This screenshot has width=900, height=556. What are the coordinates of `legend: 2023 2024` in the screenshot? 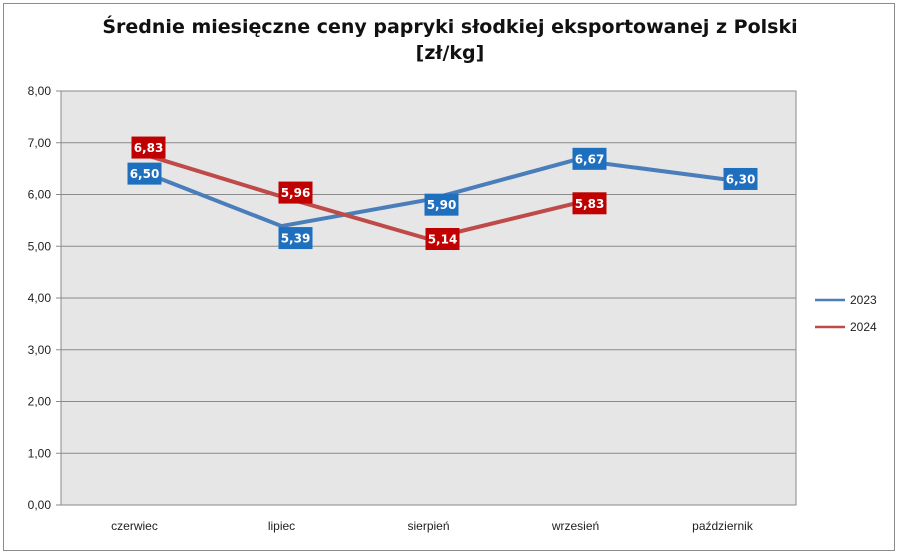 It's located at (846, 313).